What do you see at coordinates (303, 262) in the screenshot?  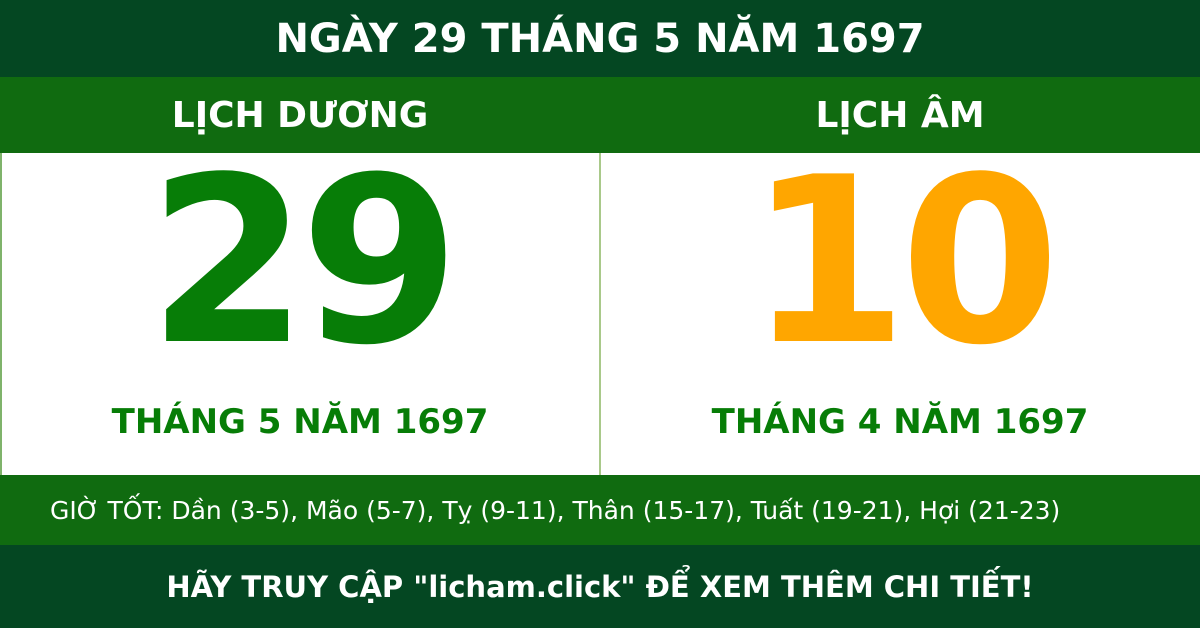 I see `solar-day: 29` at bounding box center [303, 262].